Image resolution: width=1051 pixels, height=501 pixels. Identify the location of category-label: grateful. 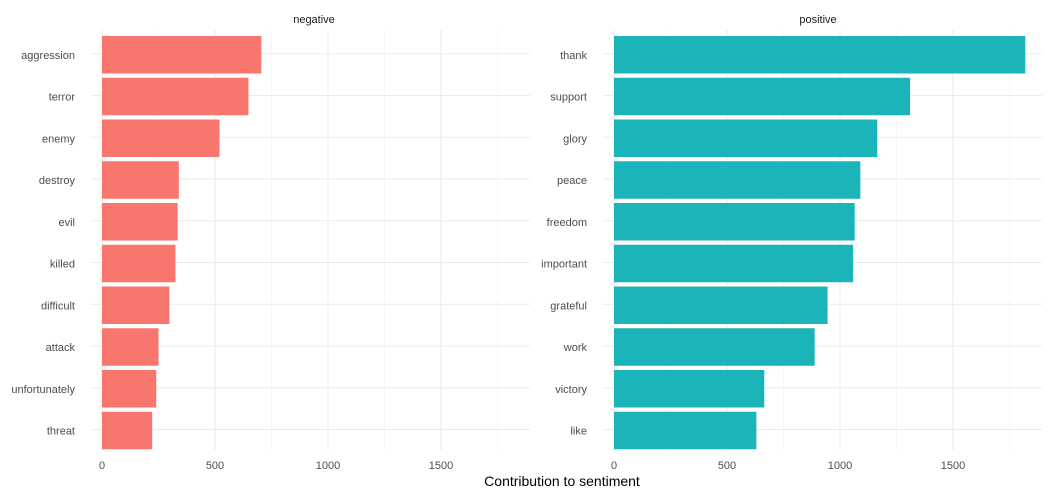
(568, 306).